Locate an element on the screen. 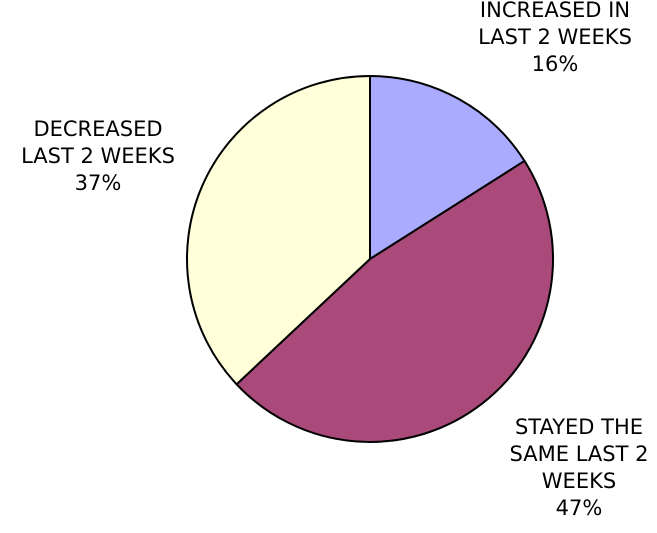 The image size is (657, 533). slice-label-1-line-1: SAME LAST 2 is located at coordinates (579, 454).